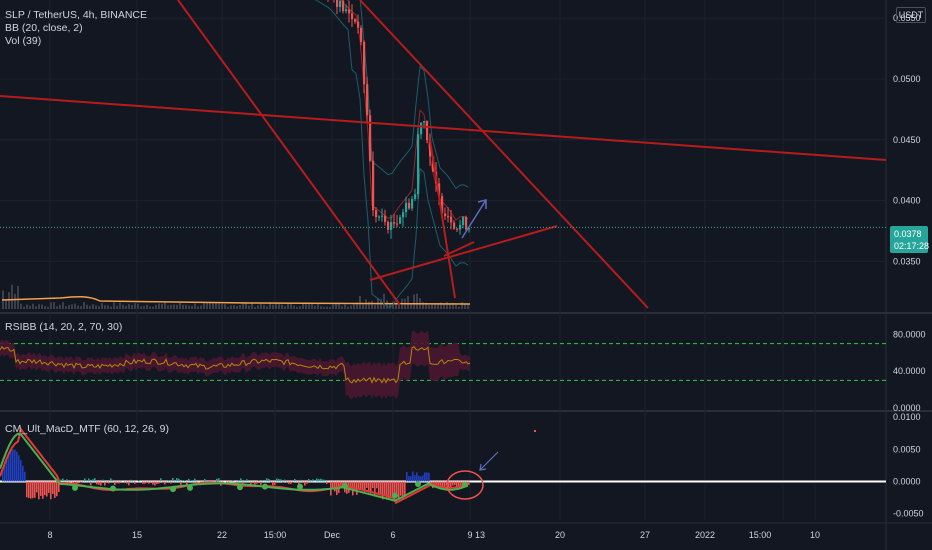 Image resolution: width=932 pixels, height=550 pixels. I want to click on bb-indicator-label: BB (20, close, 2), so click(44, 28).